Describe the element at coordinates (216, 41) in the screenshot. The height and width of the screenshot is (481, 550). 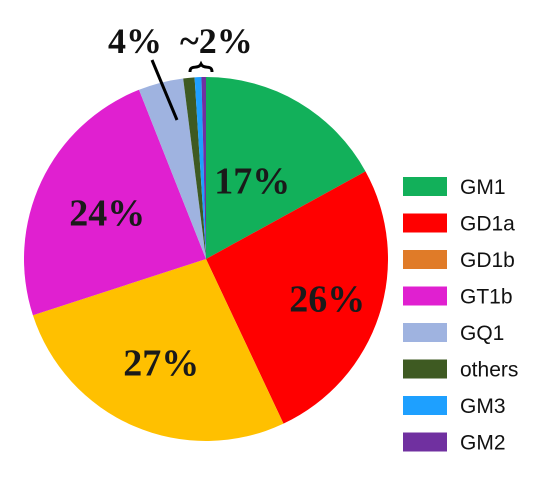
I see `small-slices-callout-label: ~2%` at that location.